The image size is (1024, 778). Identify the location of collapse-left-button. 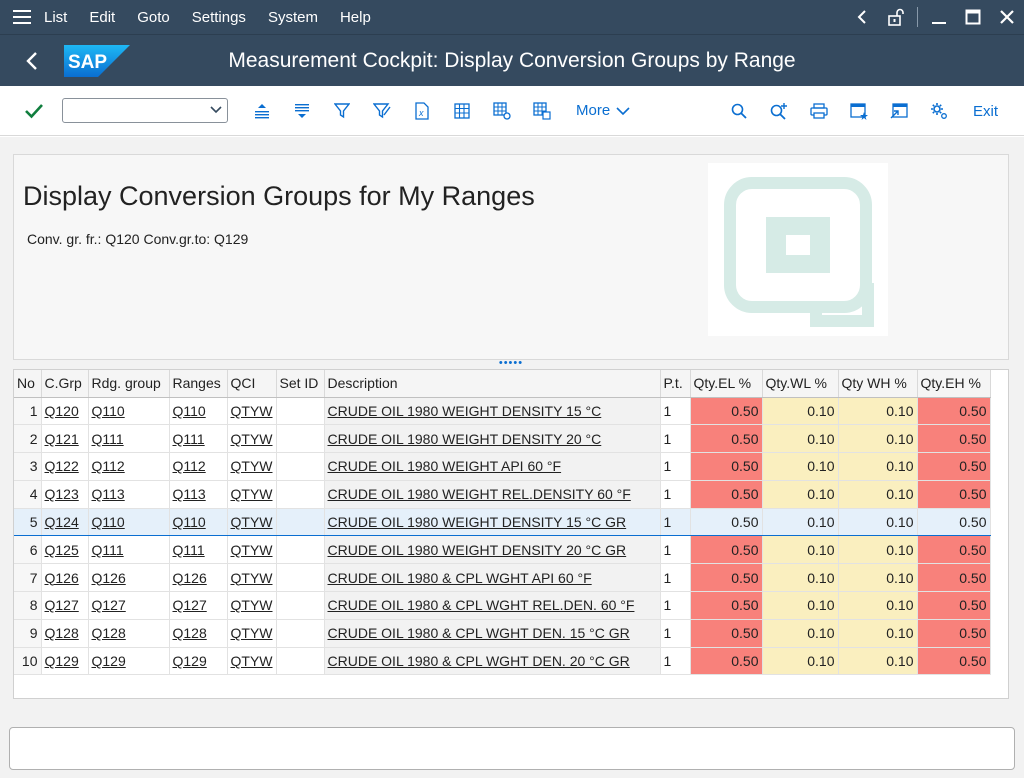
(862, 17).